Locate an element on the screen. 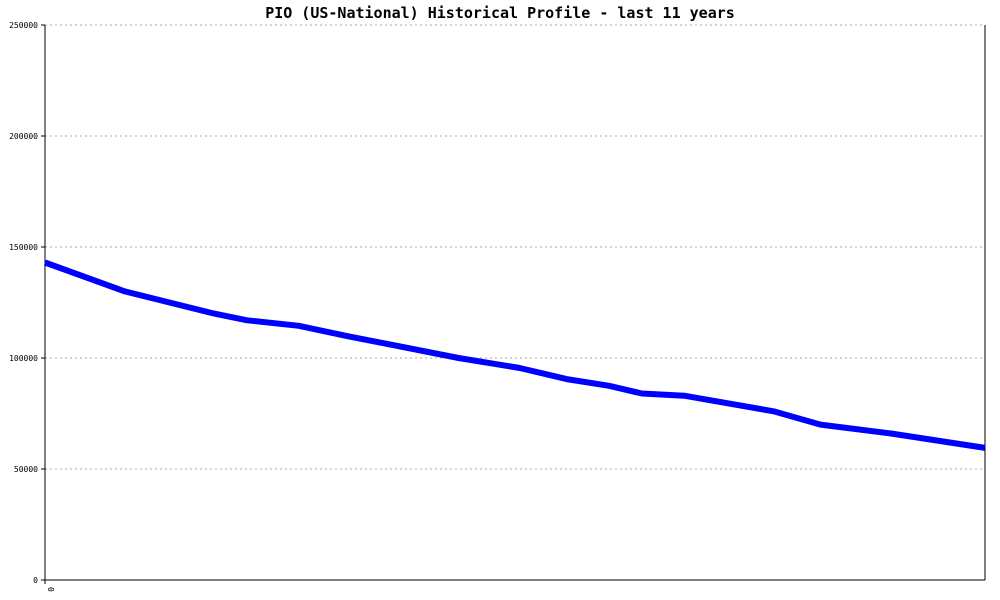 The image size is (1000, 600). y-axis-ticks: 0 50000 100000 150000 200000 250000 is located at coordinates (27, 303).